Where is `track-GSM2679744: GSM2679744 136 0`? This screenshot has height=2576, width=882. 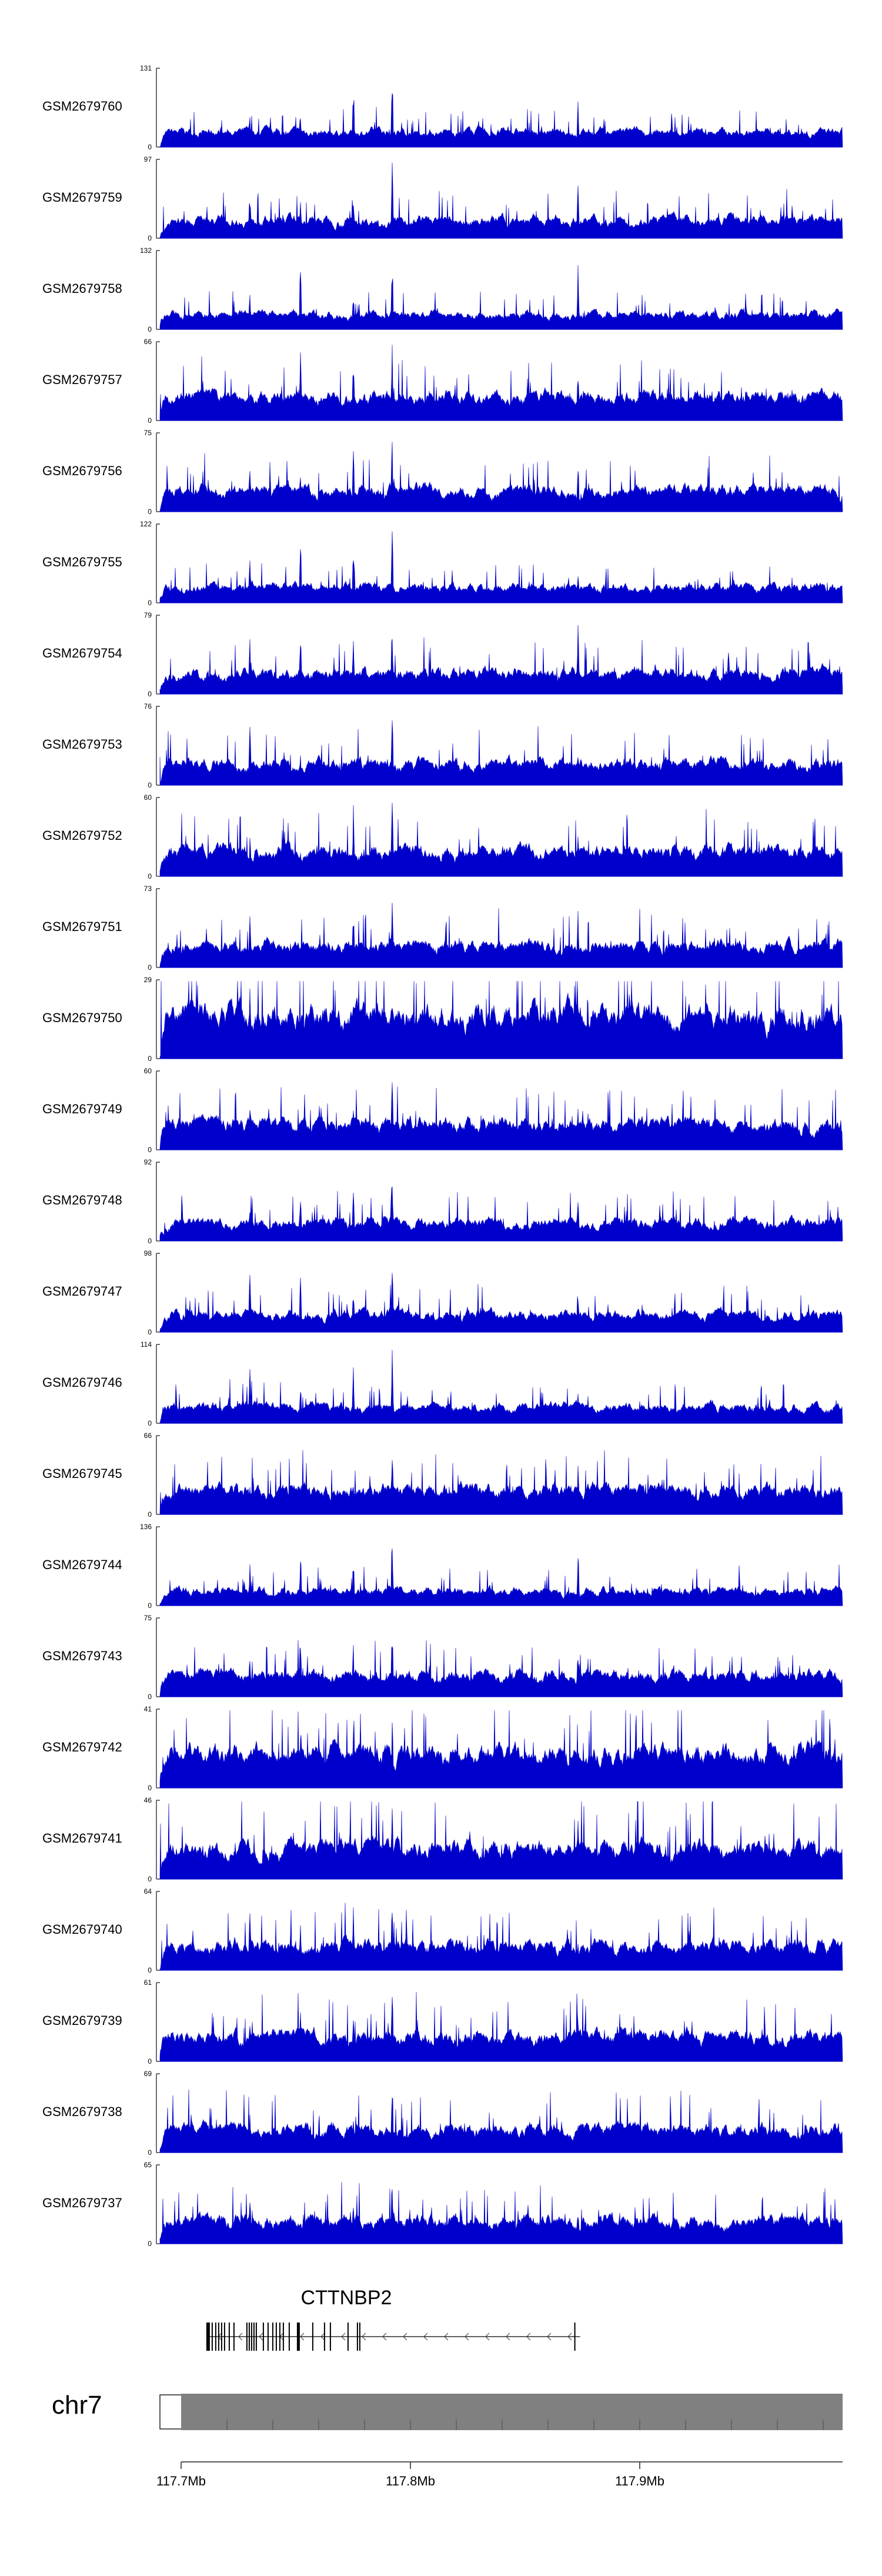
track-GSM2679744: GSM2679744 136 0 is located at coordinates (442, 1566).